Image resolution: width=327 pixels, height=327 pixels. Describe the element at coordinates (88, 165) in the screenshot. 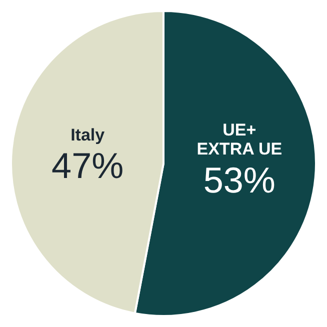

I see `data-label: 47%` at that location.